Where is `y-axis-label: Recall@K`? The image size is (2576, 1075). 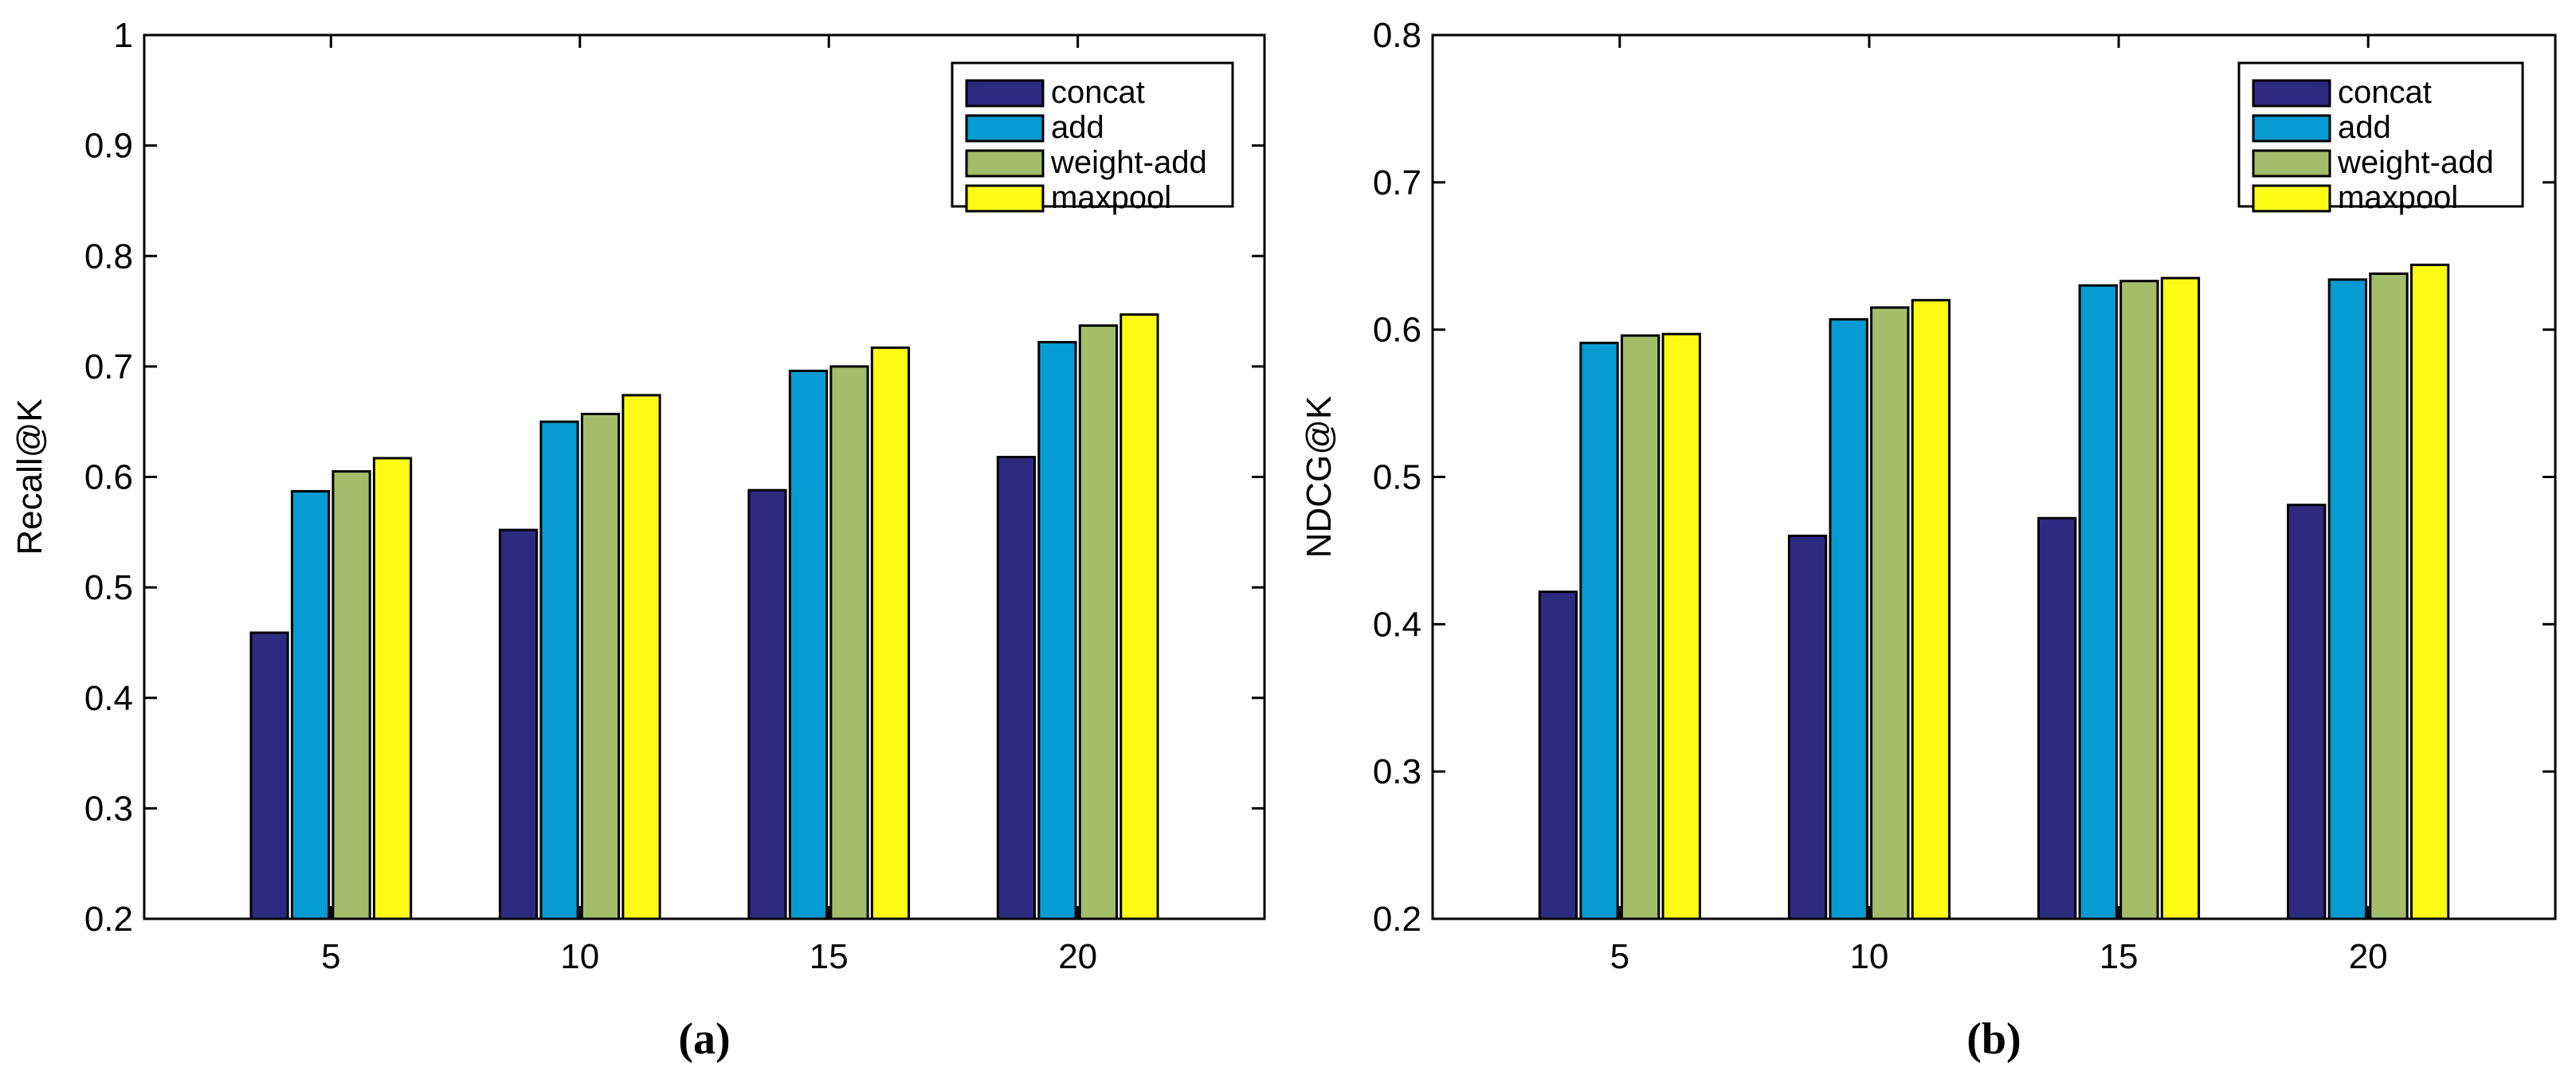 y-axis-label: Recall@K is located at coordinates (29, 477).